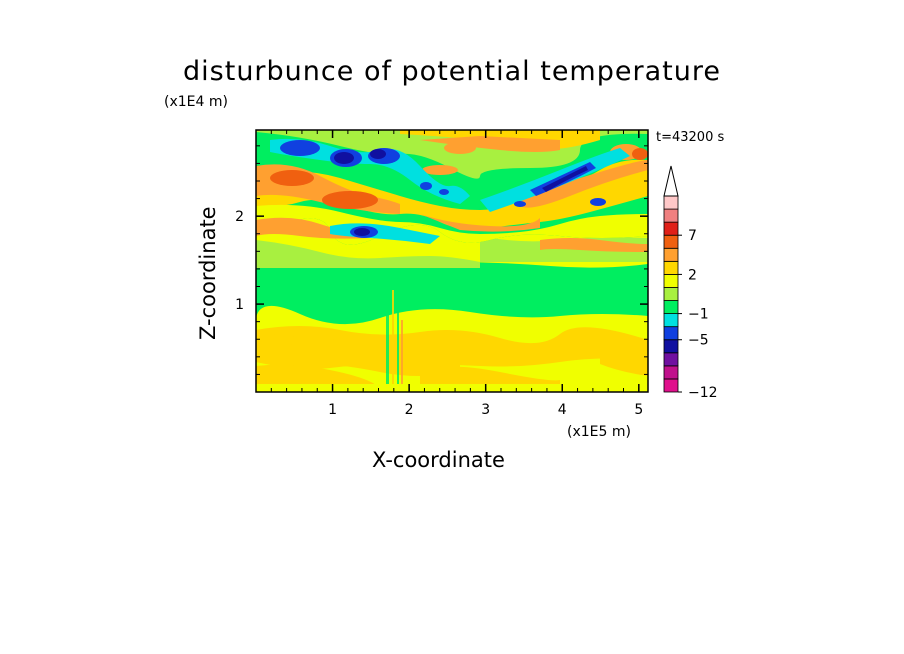 The image size is (904, 654). Describe the element at coordinates (690, 137) in the screenshot. I see `time-label: t=43200 s` at that location.